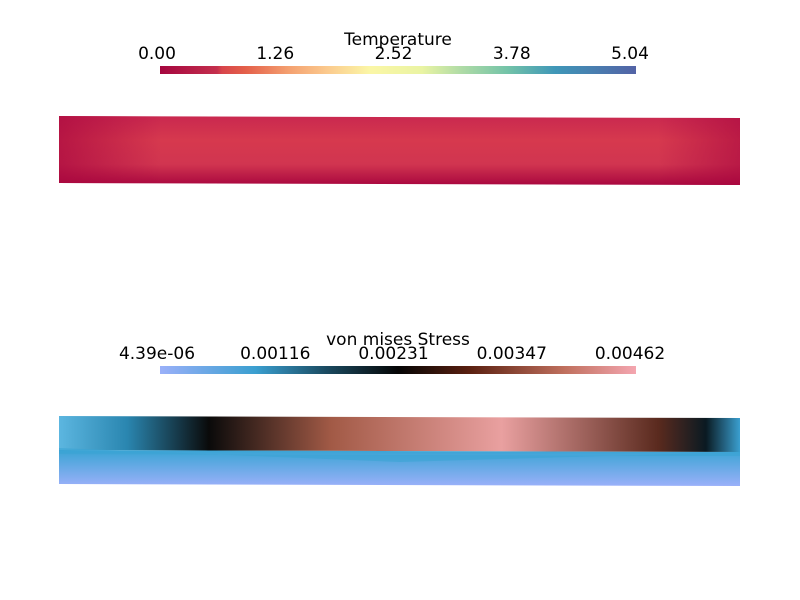 Image resolution: width=800 pixels, height=600 pixels. What do you see at coordinates (393, 354) in the screenshot?
I see `tick-label: 0.00231` at bounding box center [393, 354].